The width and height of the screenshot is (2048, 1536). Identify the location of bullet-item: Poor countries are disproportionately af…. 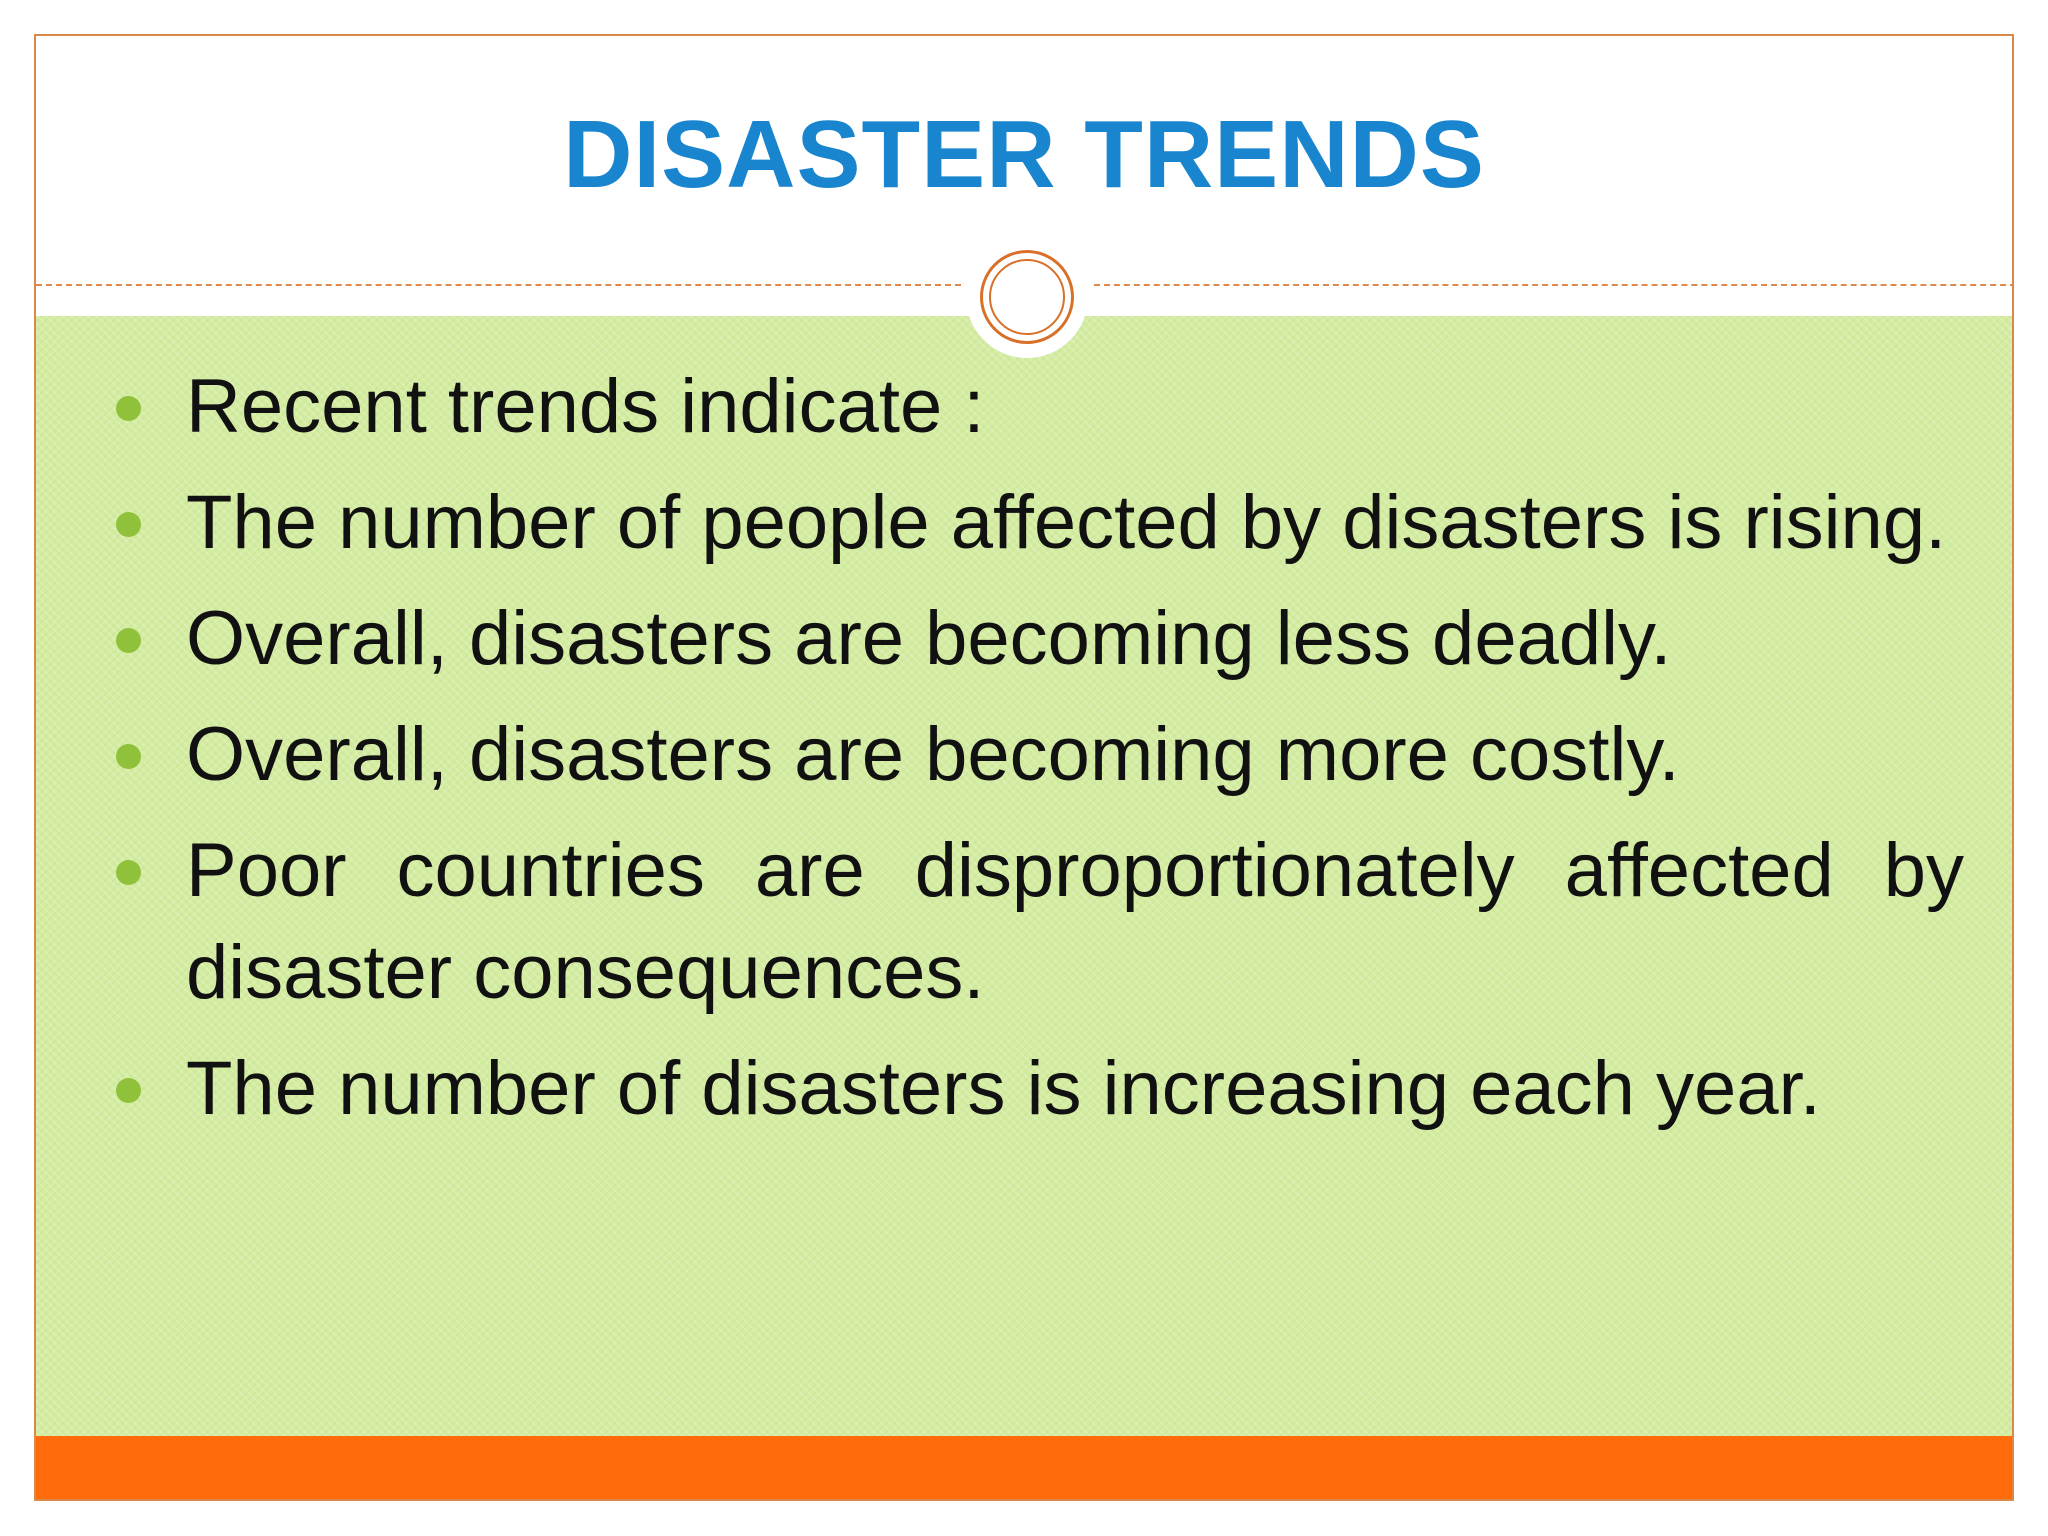
(1041, 922).